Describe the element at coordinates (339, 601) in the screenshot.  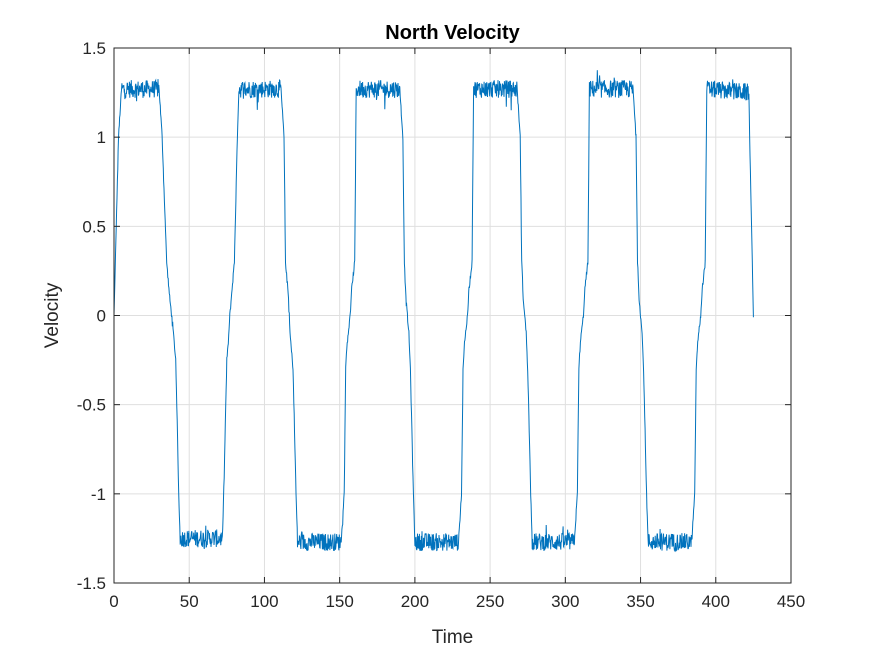
I see `x-tick-label: 150` at that location.